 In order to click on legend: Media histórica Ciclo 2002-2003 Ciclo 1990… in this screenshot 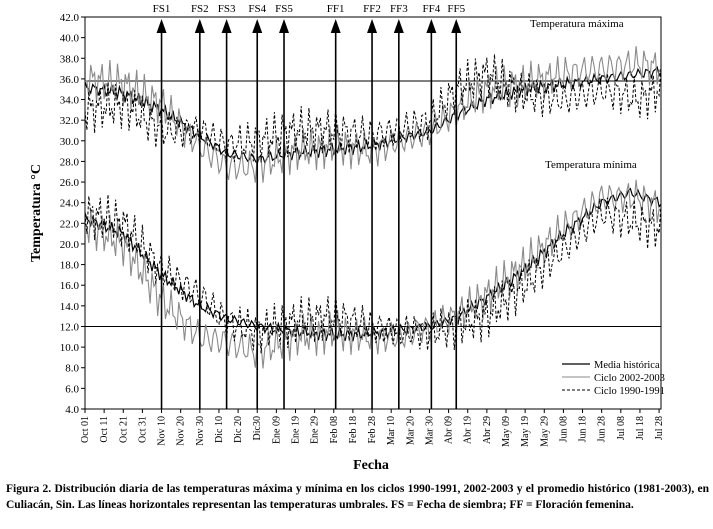, I will do `click(613, 378)`.